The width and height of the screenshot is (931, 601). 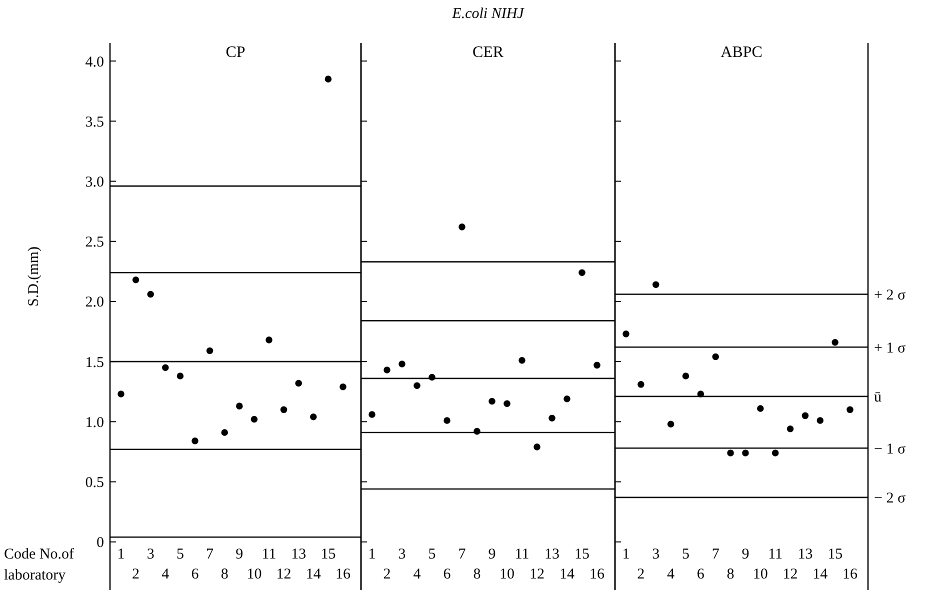 I want to click on y-tick-label: 0, so click(x=100, y=543).